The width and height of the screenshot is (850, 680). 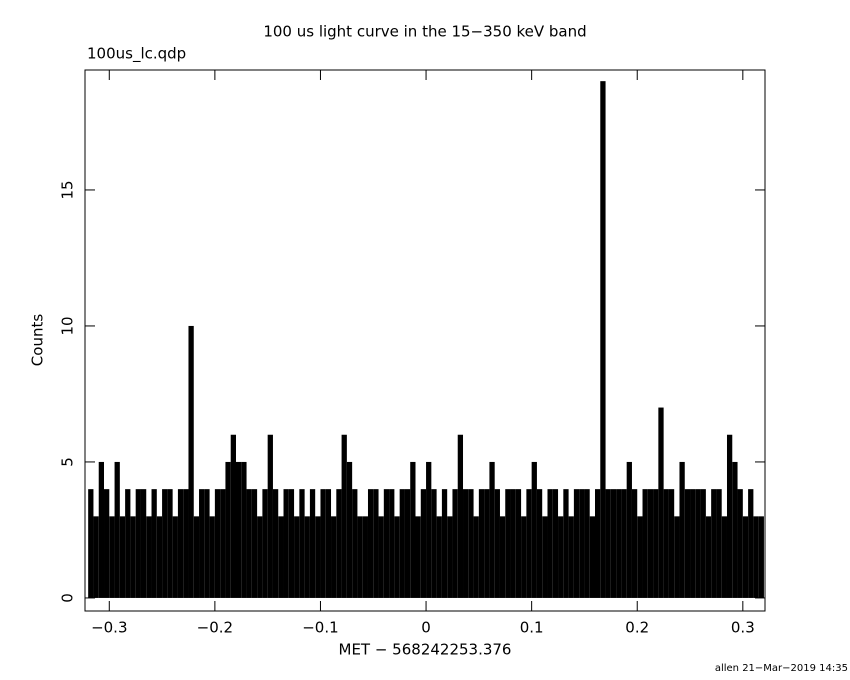 I want to click on x-tick-label: 0.1, so click(x=532, y=628).